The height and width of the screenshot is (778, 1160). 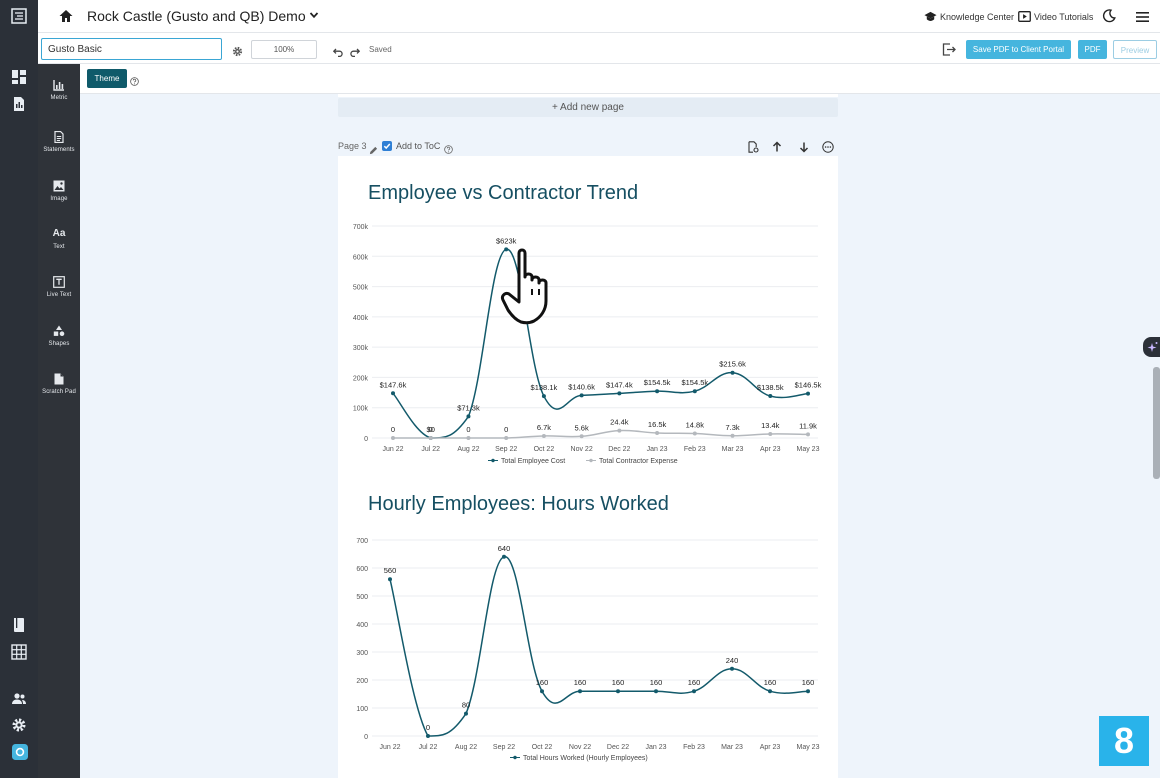 What do you see at coordinates (59, 330) in the screenshot?
I see `shapes-icon` at bounding box center [59, 330].